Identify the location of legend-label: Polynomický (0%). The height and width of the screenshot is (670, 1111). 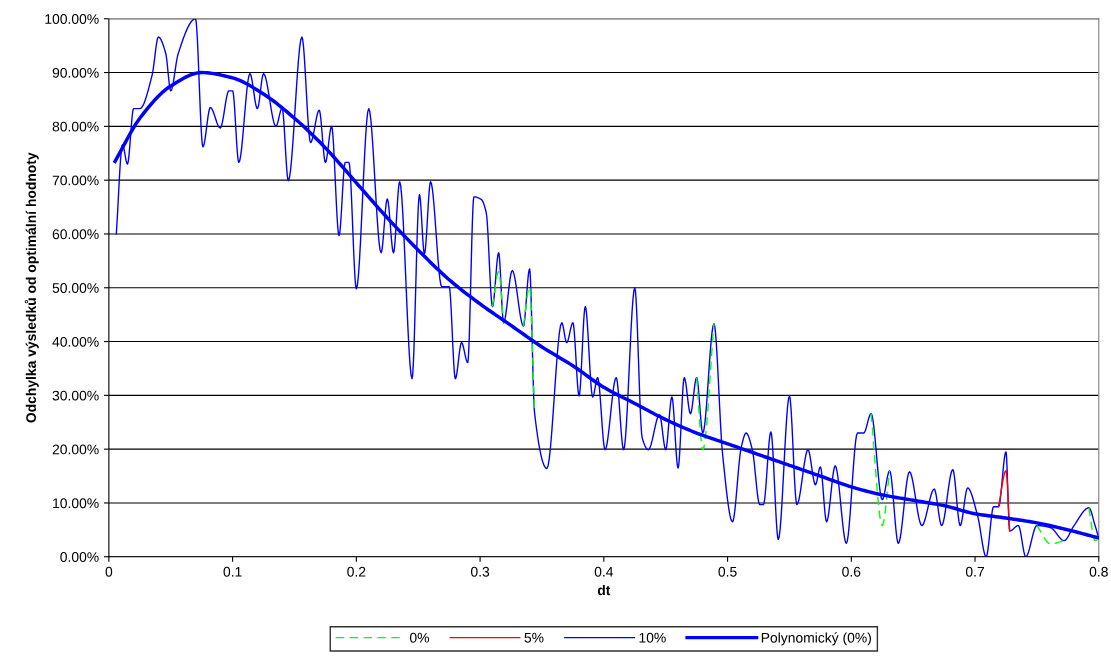
(816, 639).